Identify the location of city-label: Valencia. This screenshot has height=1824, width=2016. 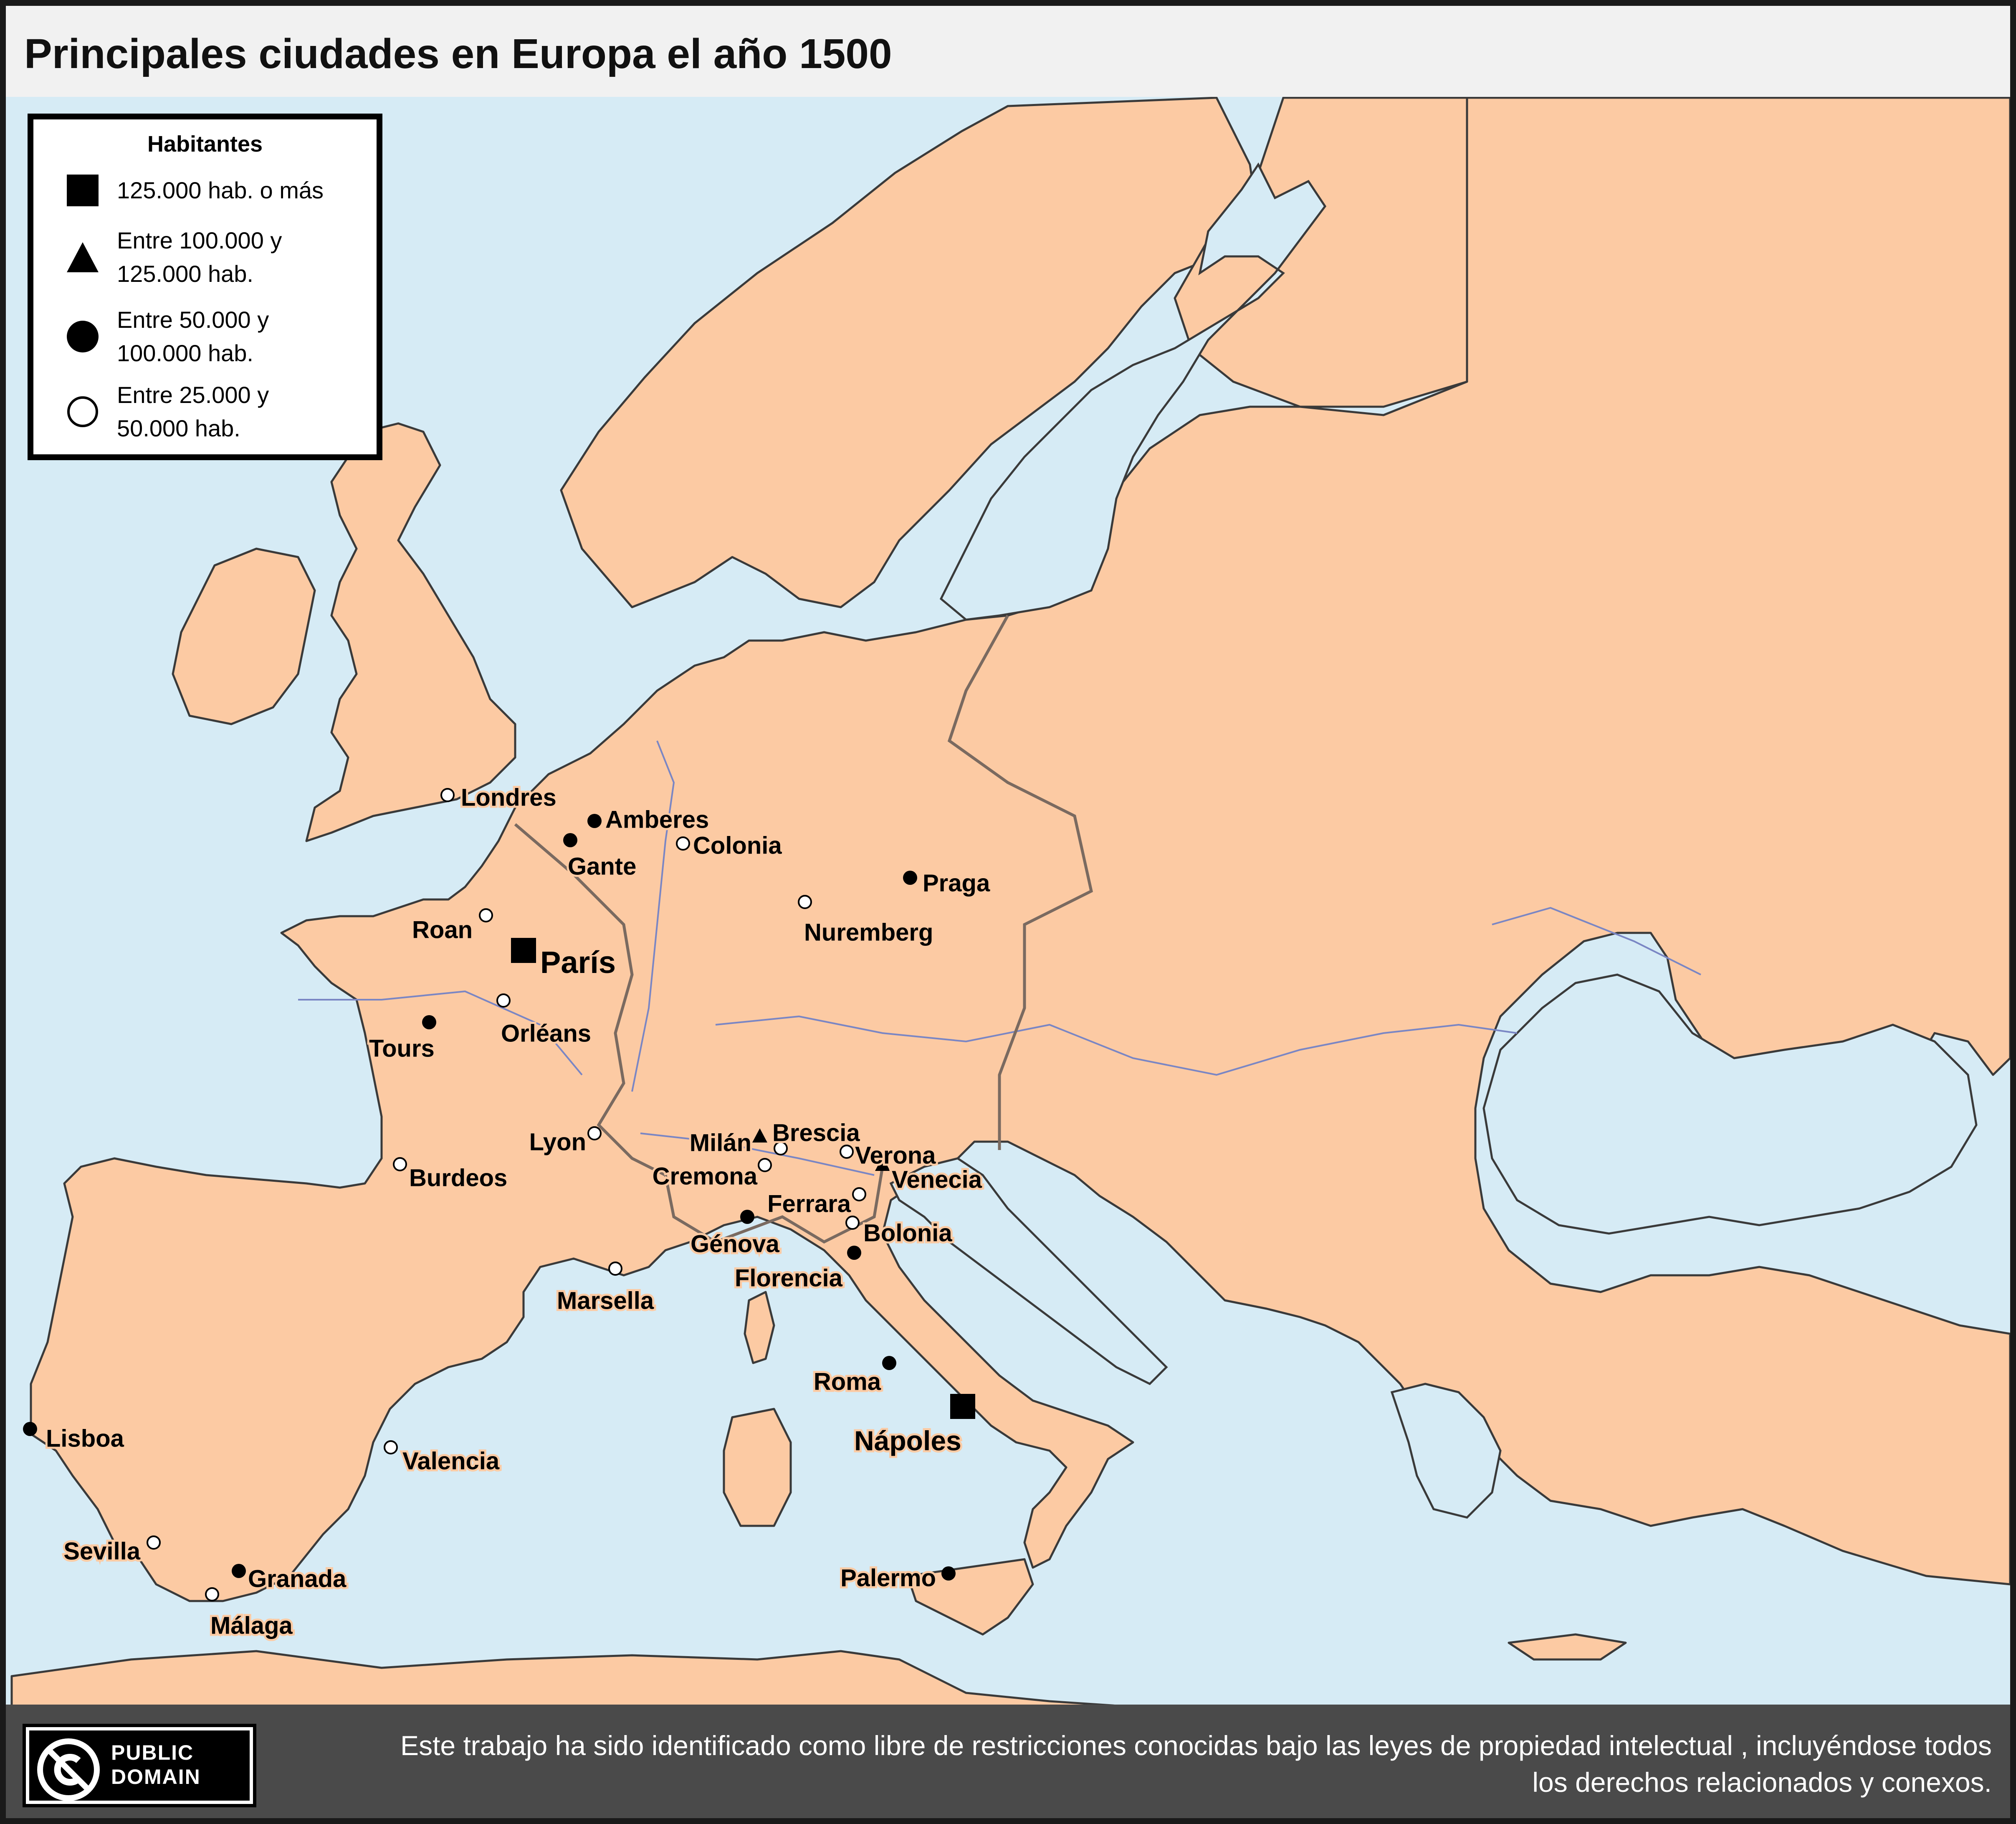
(451, 1461).